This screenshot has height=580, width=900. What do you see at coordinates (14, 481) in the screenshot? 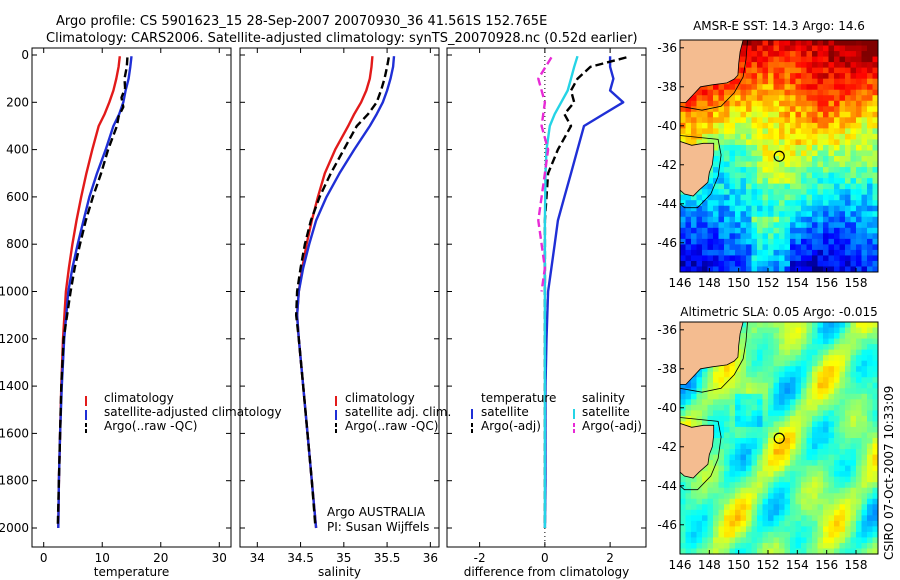
I see `y-tick-label: 1800` at bounding box center [14, 481].